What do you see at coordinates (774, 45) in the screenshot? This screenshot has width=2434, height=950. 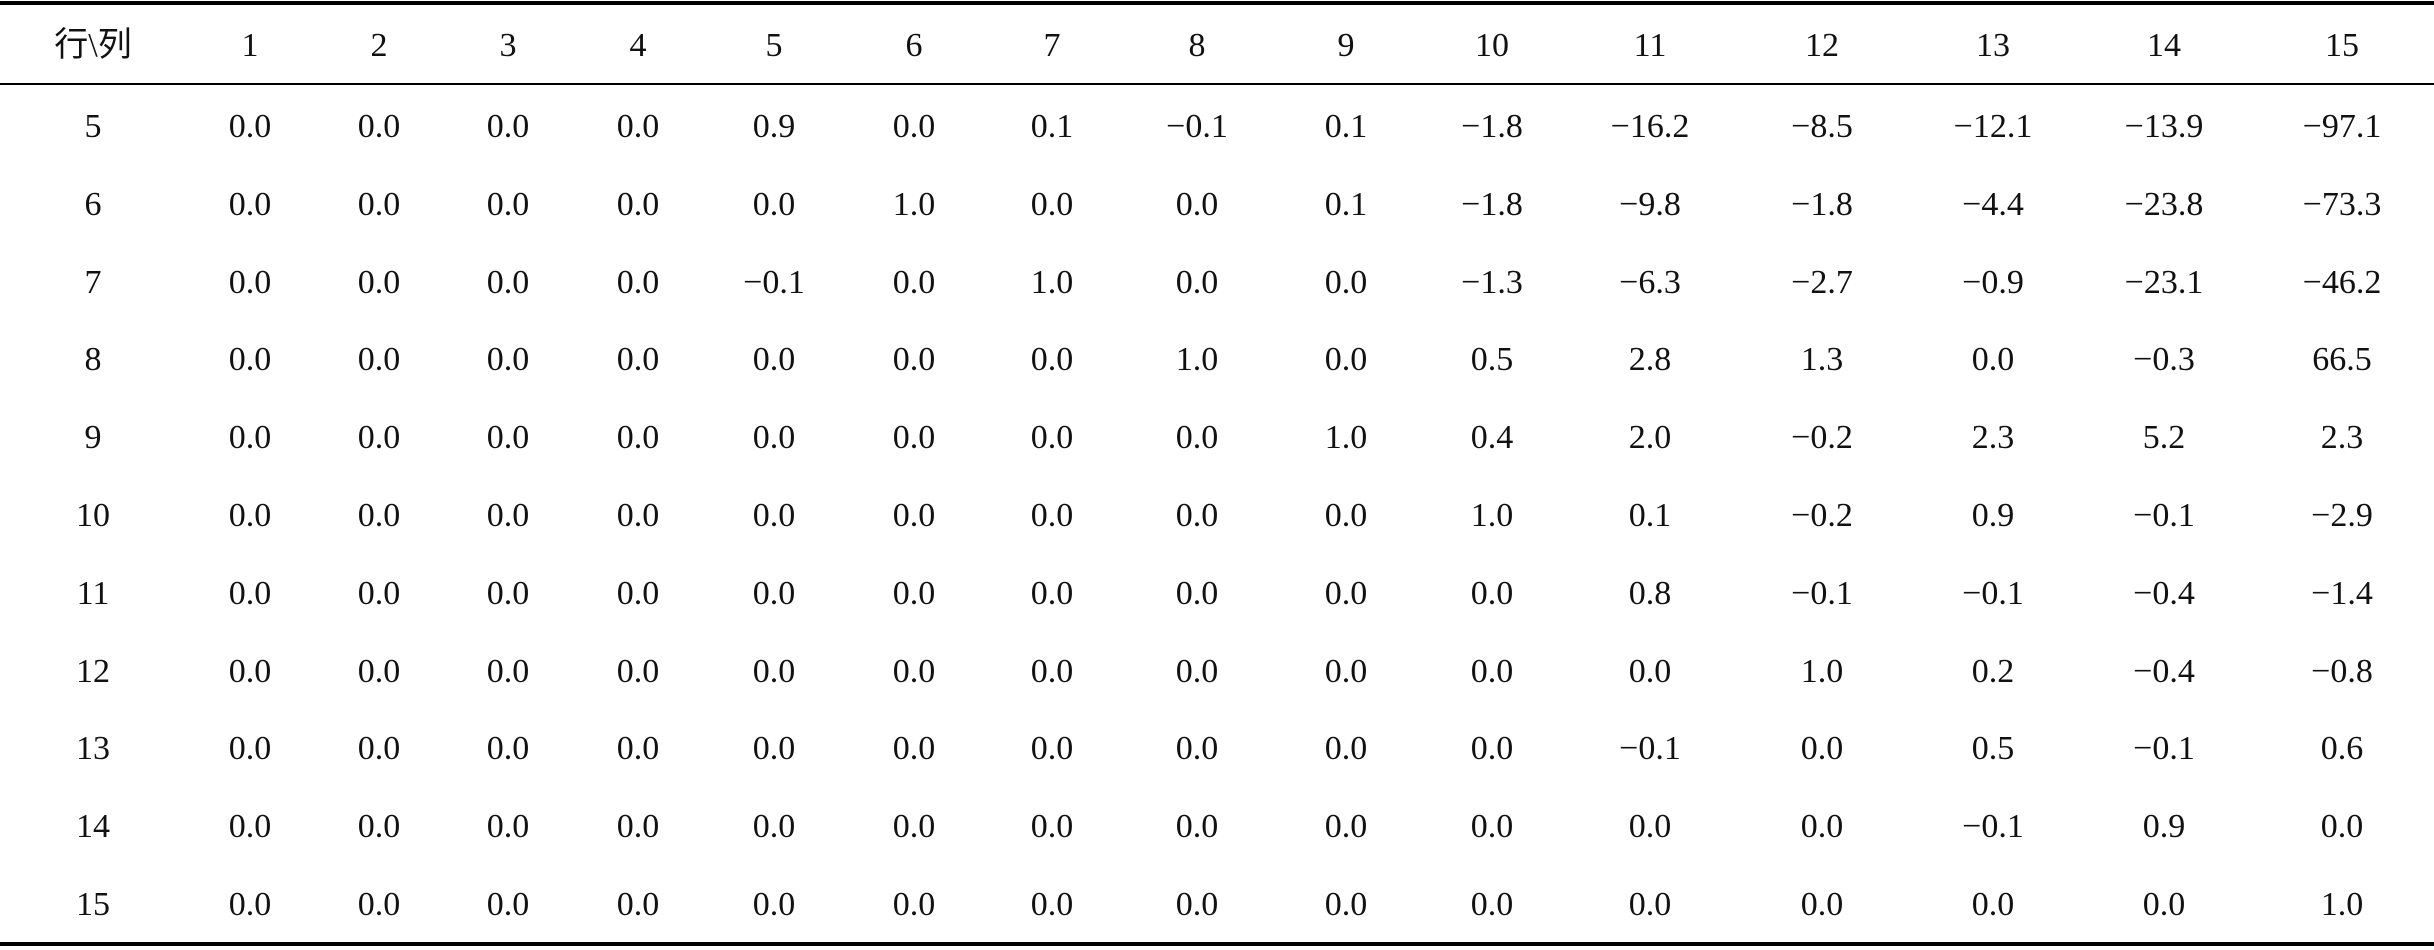 I see `header-cell: 5` at bounding box center [774, 45].